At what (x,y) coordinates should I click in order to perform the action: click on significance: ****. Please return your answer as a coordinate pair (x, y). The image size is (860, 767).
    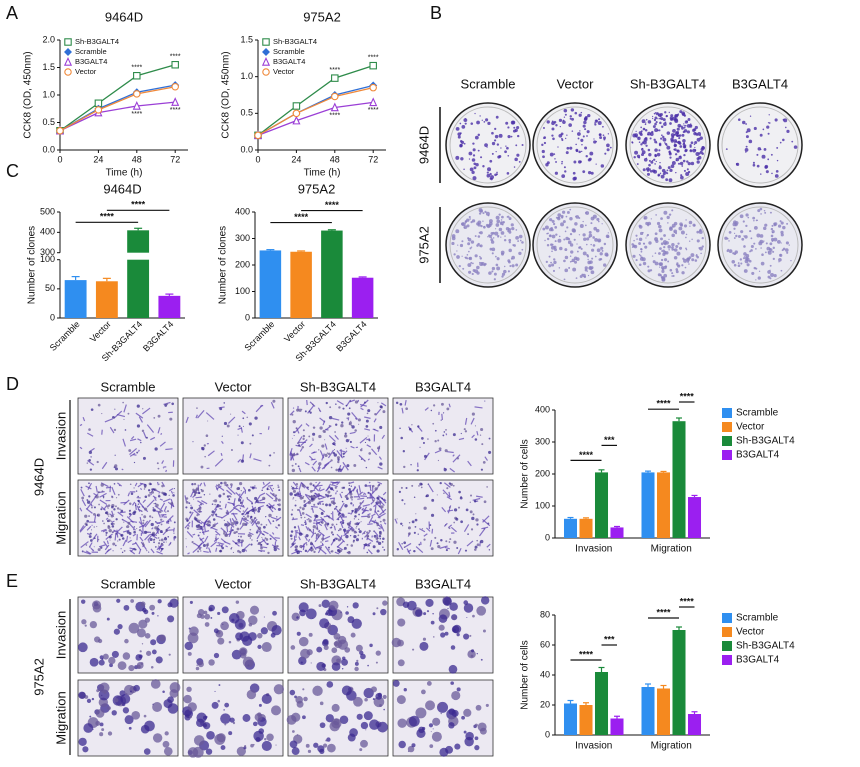
    Looking at the image, I should click on (586, 654).